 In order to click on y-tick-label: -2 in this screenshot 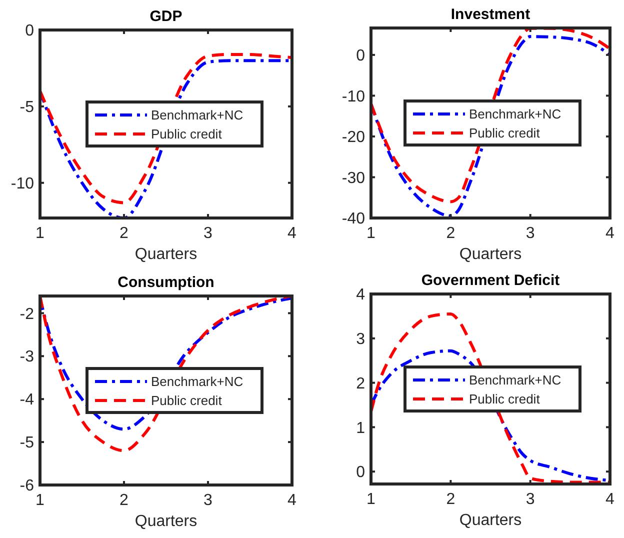, I will do `click(27, 314)`.